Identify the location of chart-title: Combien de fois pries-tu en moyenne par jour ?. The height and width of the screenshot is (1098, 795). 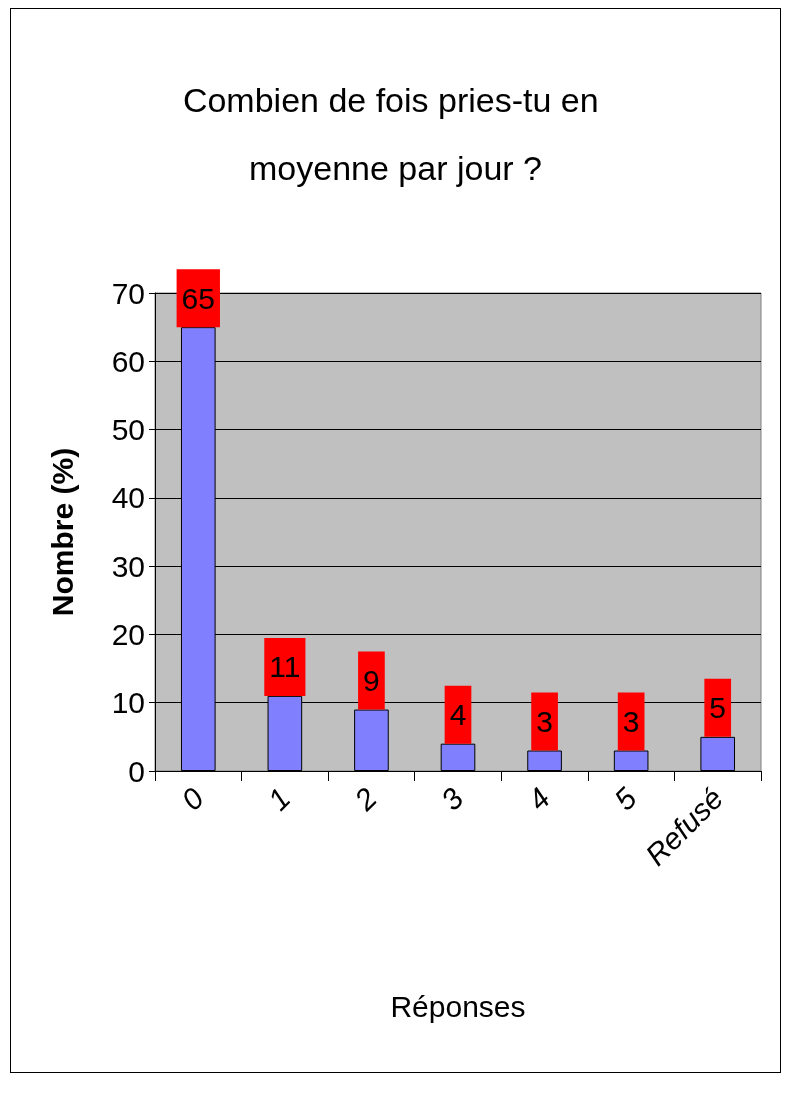
(395, 134).